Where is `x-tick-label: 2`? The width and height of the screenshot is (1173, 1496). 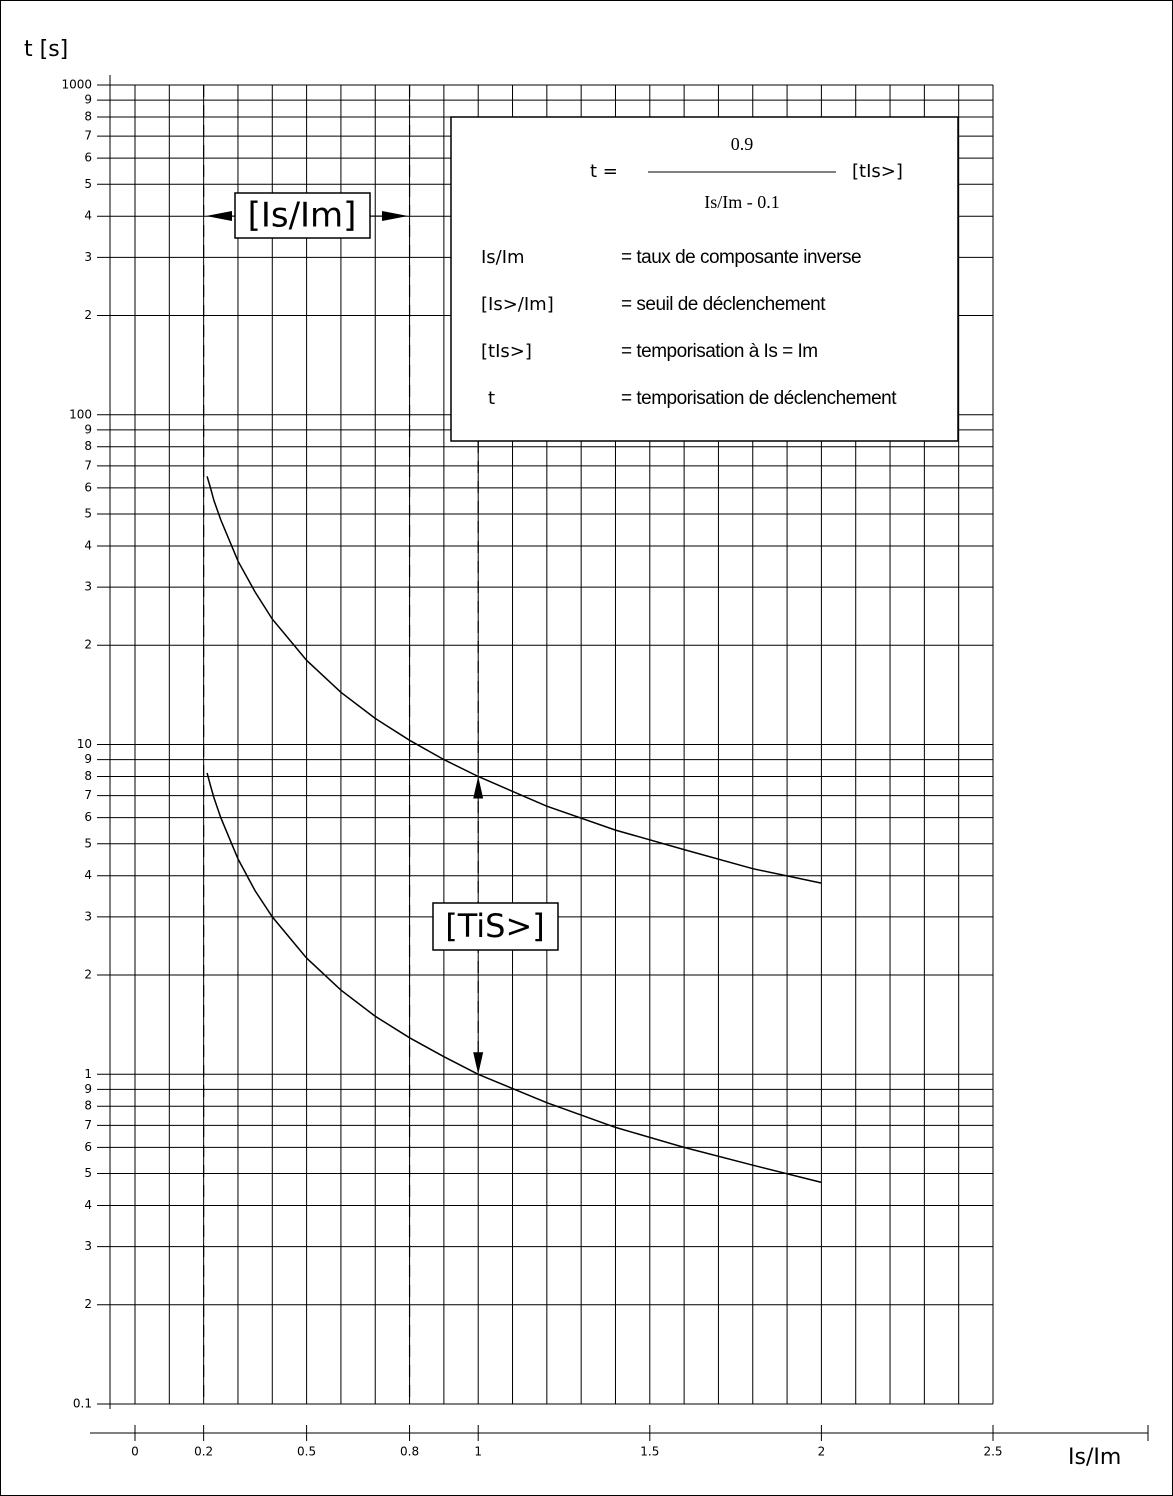
x-tick-label: 2 is located at coordinates (822, 1452).